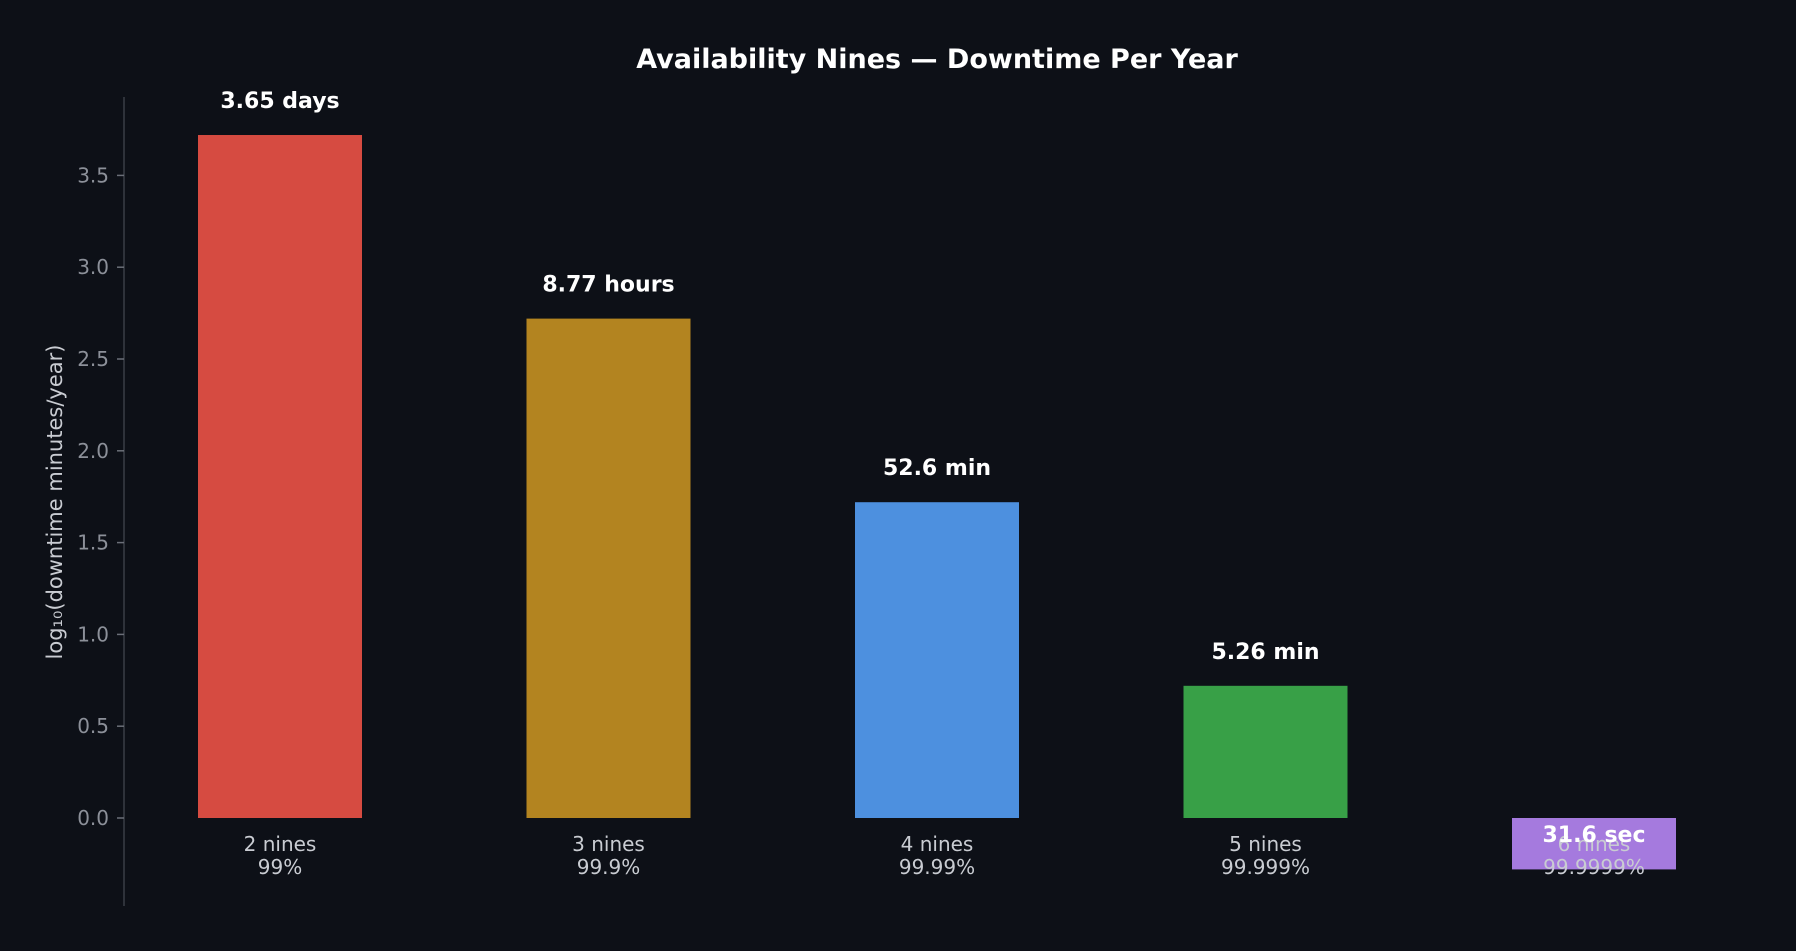 This screenshot has height=951, width=1796. Describe the element at coordinates (1594, 867) in the screenshot. I see `category-percent-label: 99.9999%` at that location.